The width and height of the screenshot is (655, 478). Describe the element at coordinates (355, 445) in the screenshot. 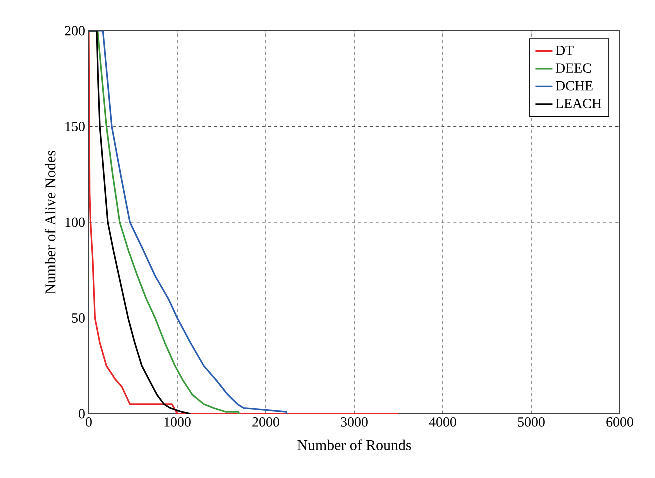

I see `x-axis-title: Number of Rounds` at that location.